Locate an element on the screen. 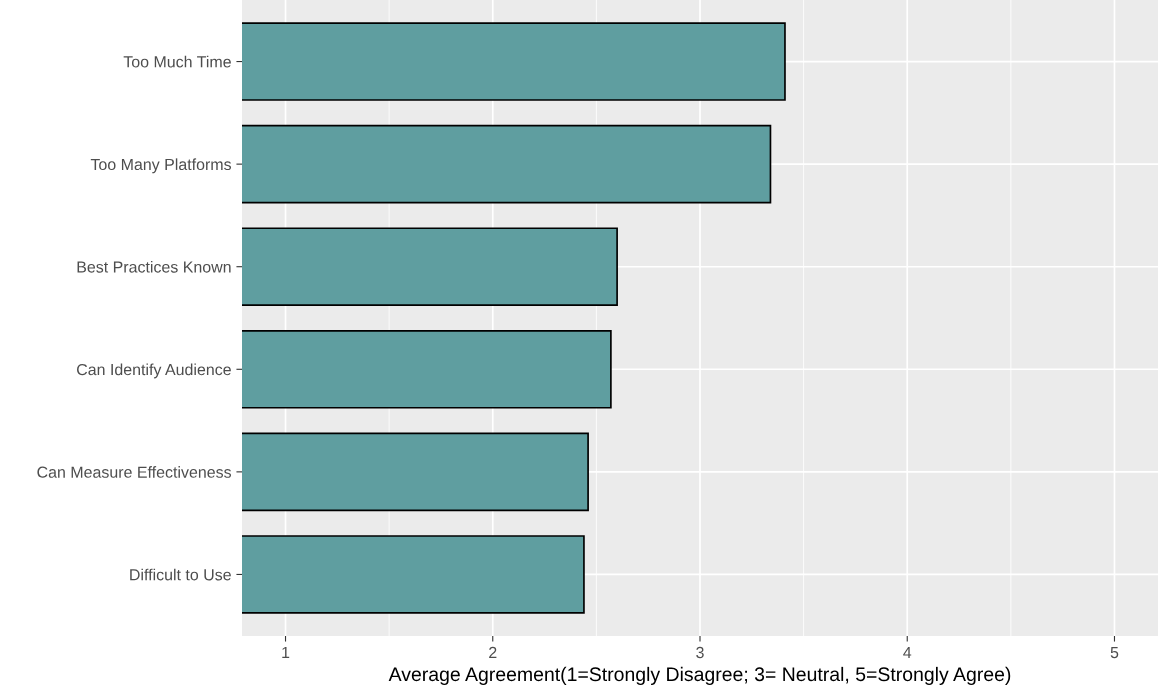  y-tick-label: Can Identify Audience is located at coordinates (154, 371).